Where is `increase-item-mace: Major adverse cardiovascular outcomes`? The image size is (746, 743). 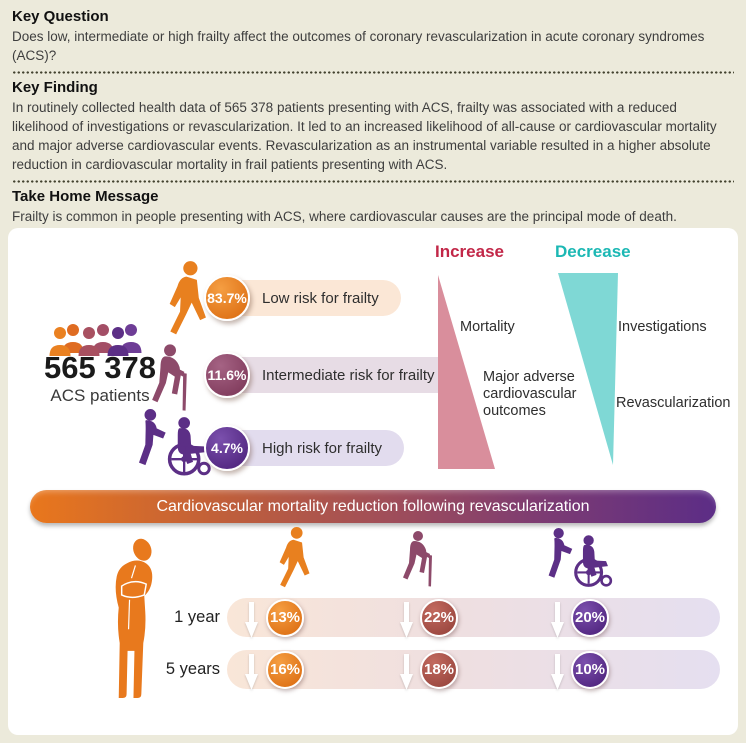
increase-item-mace: Major adverse cardiovascular outcomes is located at coordinates (530, 394).